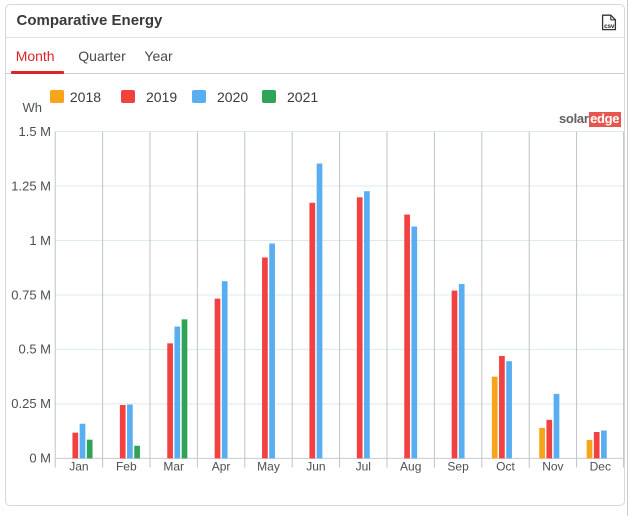 This screenshot has height=516, width=631. Describe the element at coordinates (40, 458) in the screenshot. I see `svg-text: 0 M` at that location.